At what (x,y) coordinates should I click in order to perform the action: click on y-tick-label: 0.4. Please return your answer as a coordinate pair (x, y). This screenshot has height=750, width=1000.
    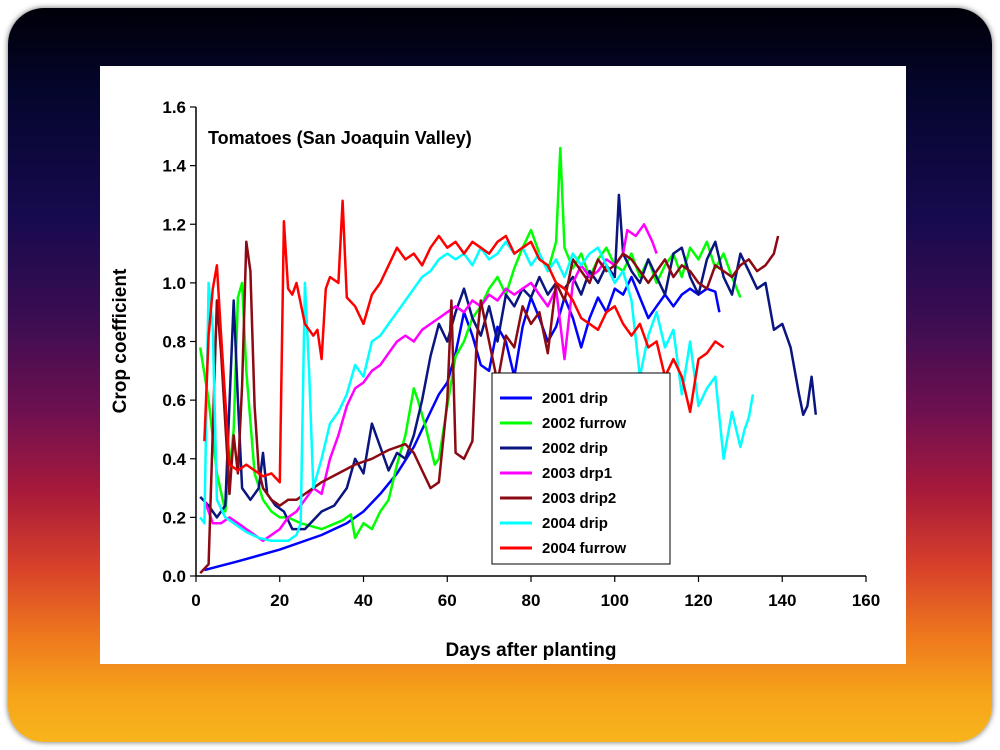
    Looking at the image, I should click on (174, 459).